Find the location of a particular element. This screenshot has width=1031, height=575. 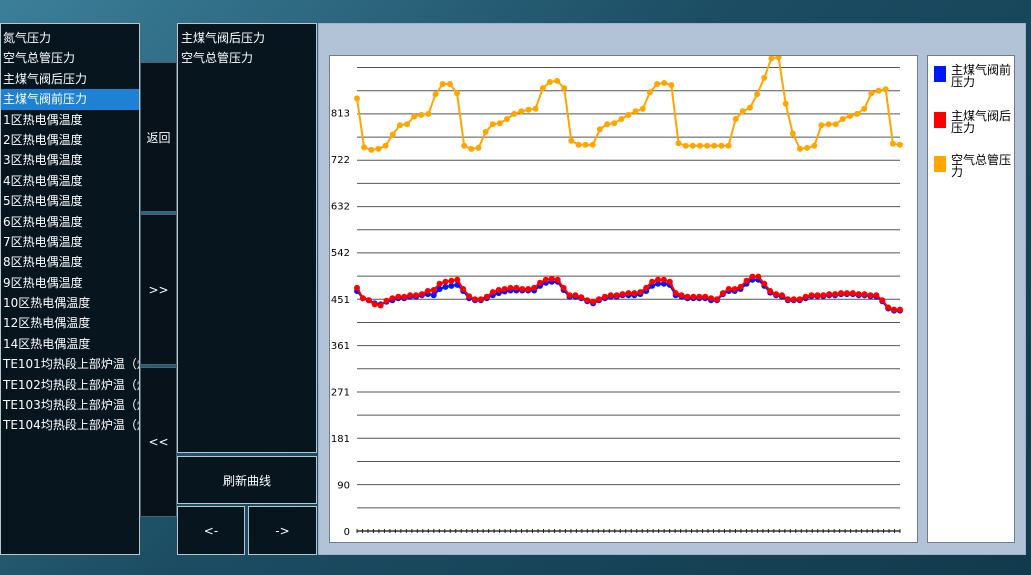

variable-item: 5区热电偶温度 is located at coordinates (43, 201).